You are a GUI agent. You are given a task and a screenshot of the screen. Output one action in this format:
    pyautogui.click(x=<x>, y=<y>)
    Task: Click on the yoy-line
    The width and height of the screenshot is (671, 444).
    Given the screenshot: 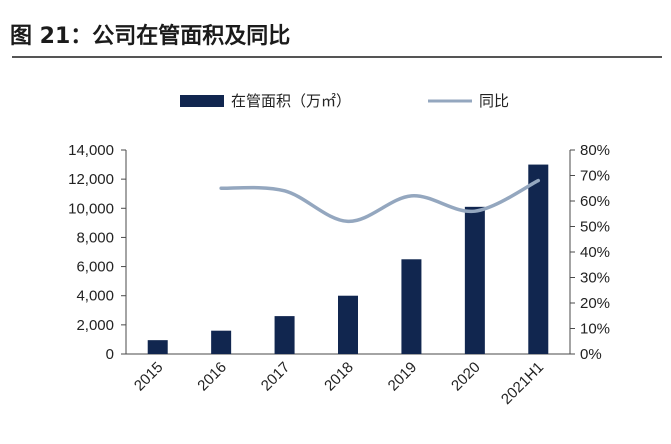 What is the action you would take?
    pyautogui.click(x=380, y=201)
    